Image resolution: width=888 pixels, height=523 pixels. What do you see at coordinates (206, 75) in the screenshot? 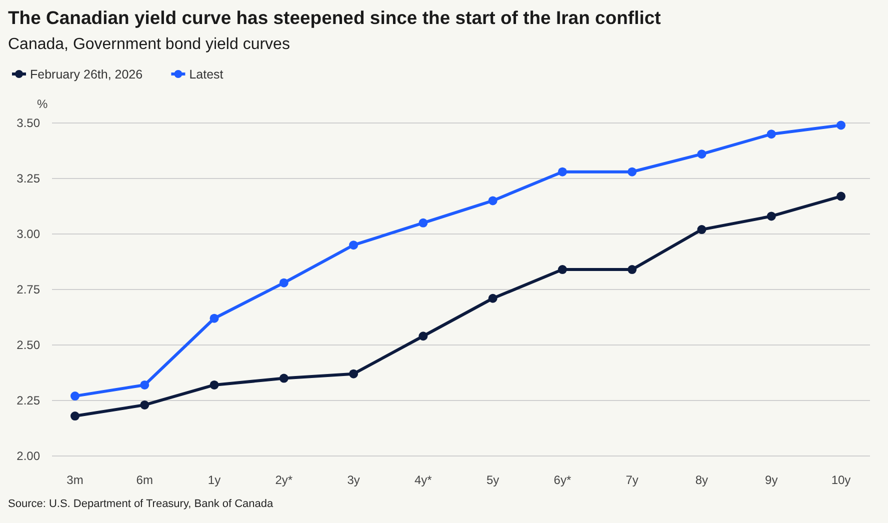
I see `legend-label: Latest` at bounding box center [206, 75].